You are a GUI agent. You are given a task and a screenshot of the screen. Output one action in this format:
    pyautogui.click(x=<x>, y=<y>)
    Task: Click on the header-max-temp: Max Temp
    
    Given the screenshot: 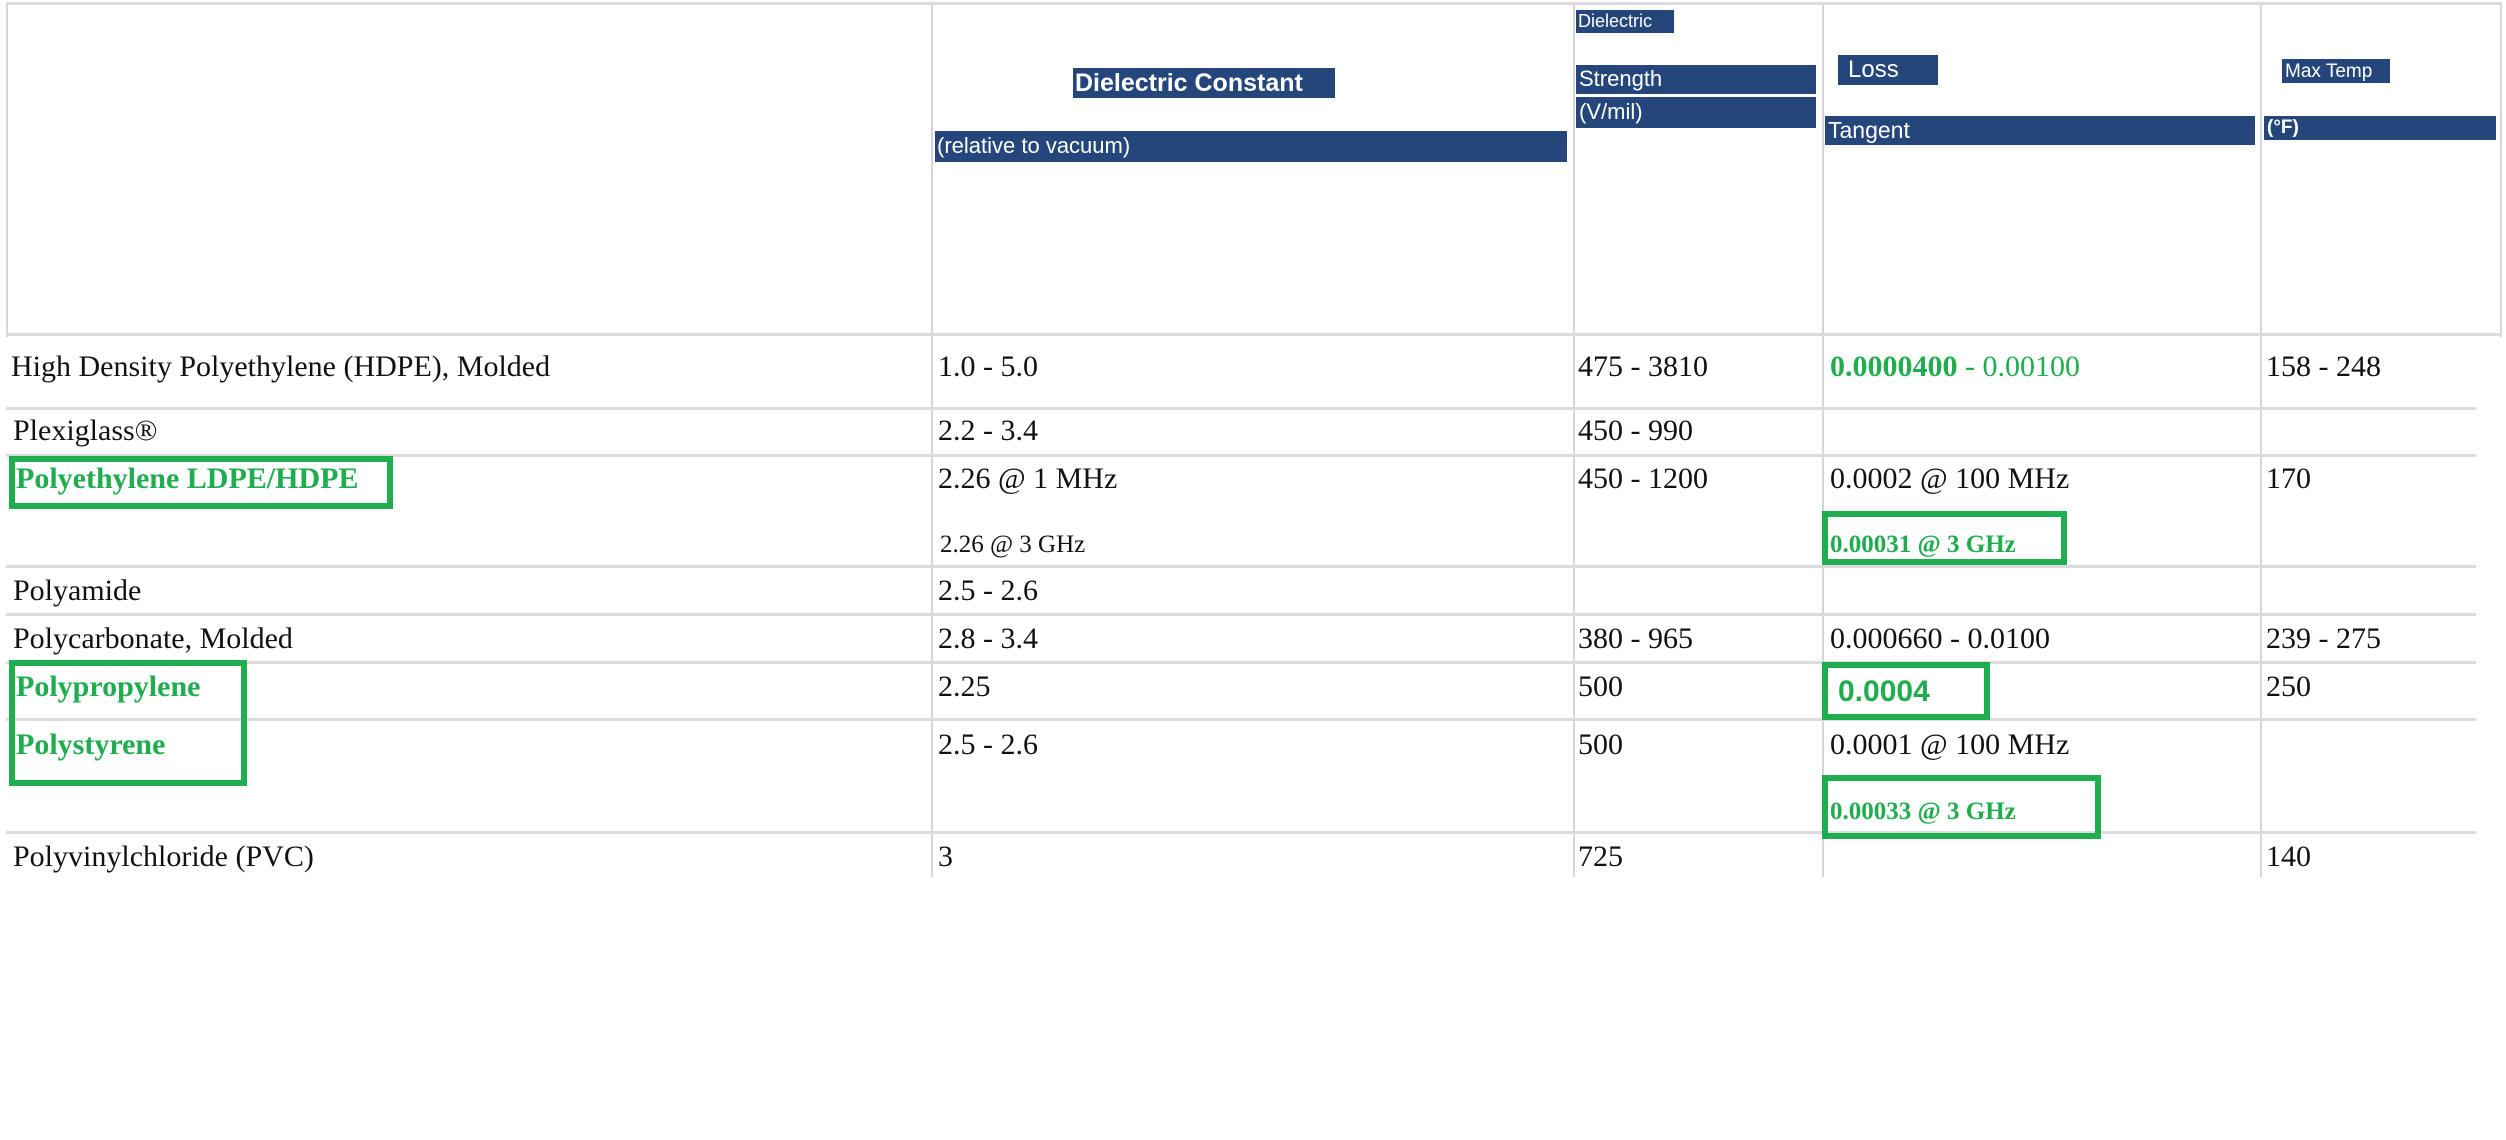 What is the action you would take?
    pyautogui.click(x=2336, y=71)
    